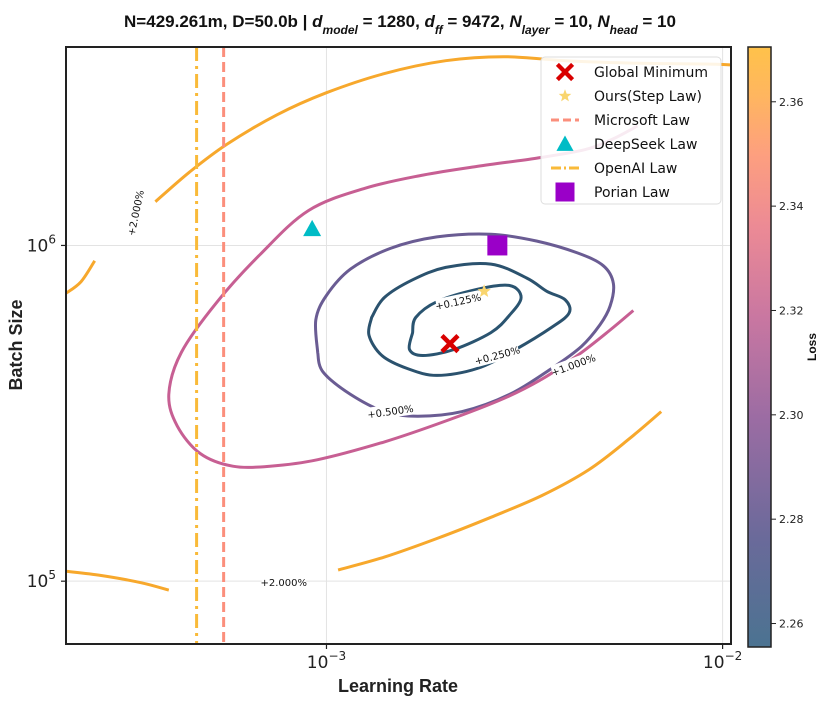 Image resolution: width=830 pixels, height=705 pixels. I want to click on legend-item: Ours(Step Law), so click(630, 97).